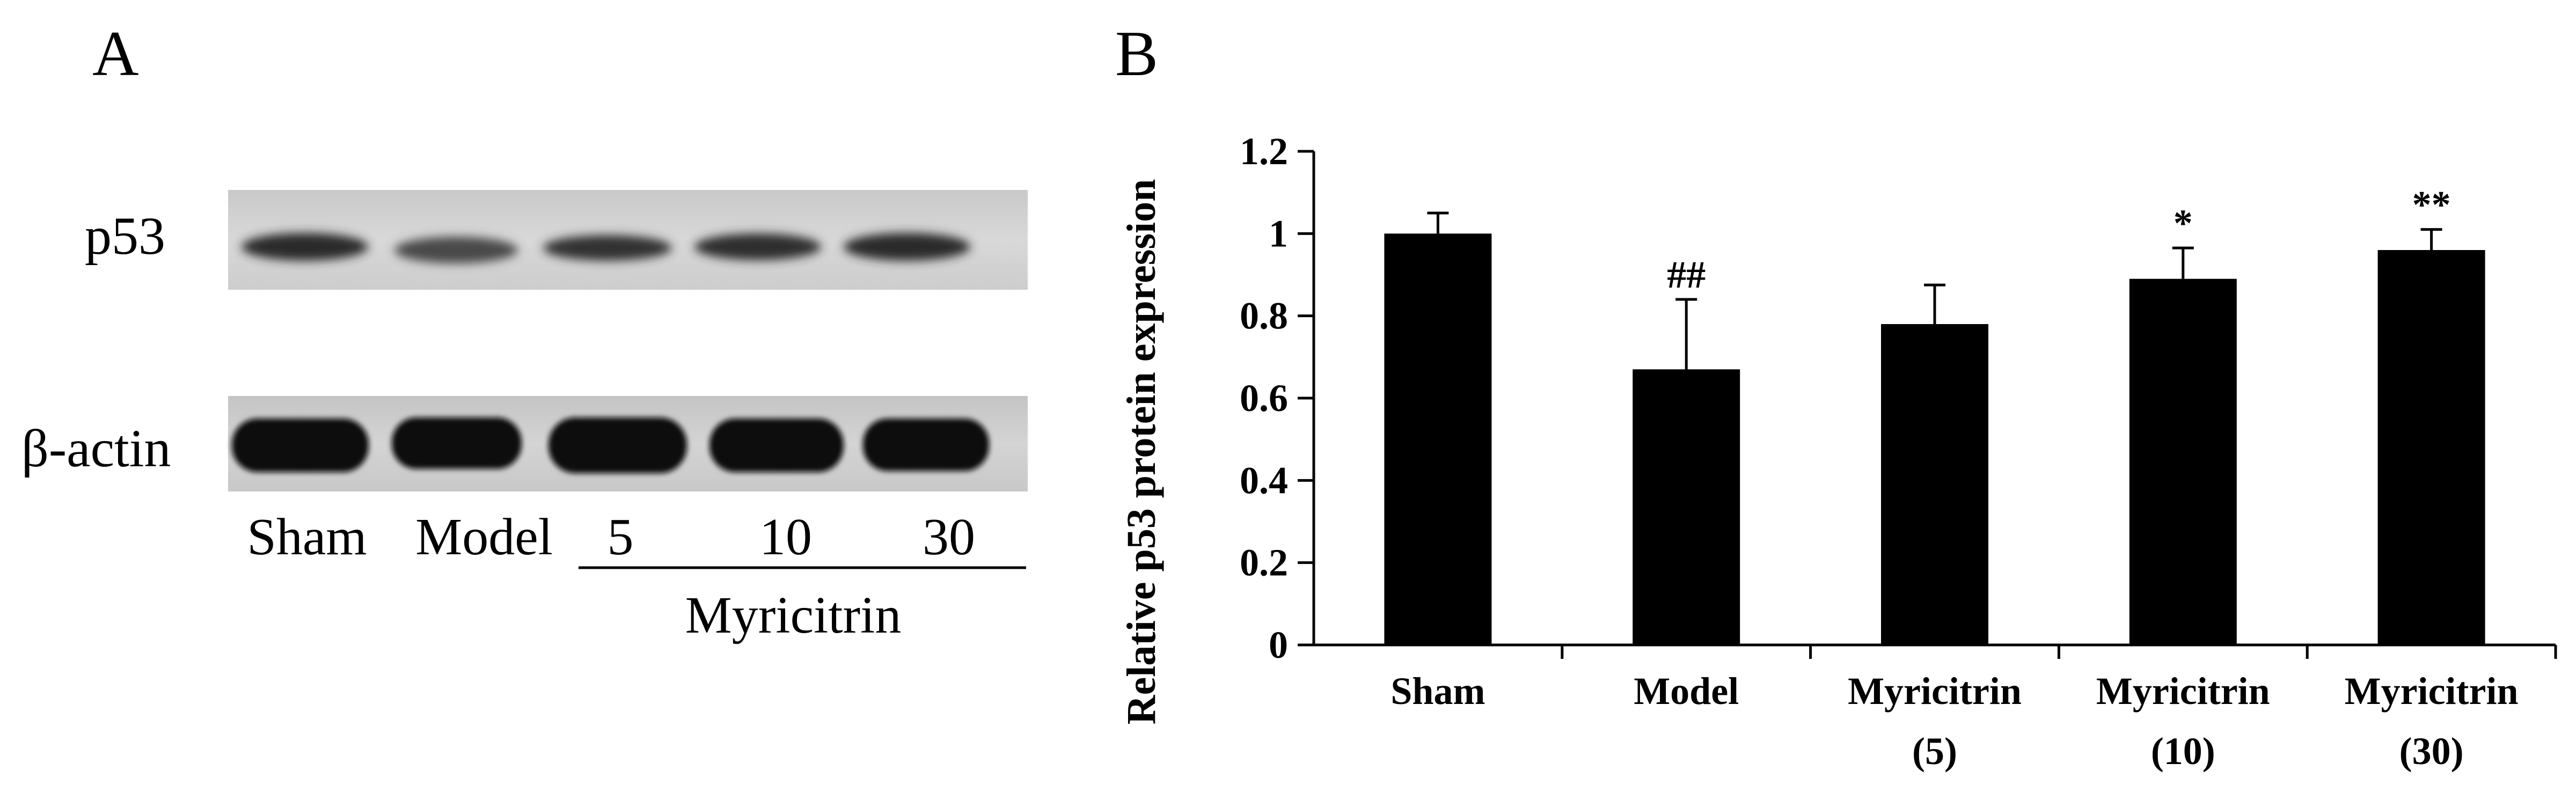  What do you see at coordinates (484, 537) in the screenshot?
I see `lane-label-model: Model` at bounding box center [484, 537].